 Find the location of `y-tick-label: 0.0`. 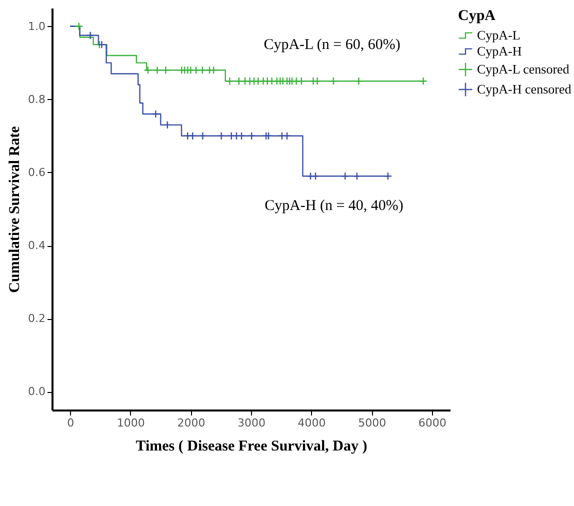

y-tick-label: 0.0 is located at coordinates (37, 391).